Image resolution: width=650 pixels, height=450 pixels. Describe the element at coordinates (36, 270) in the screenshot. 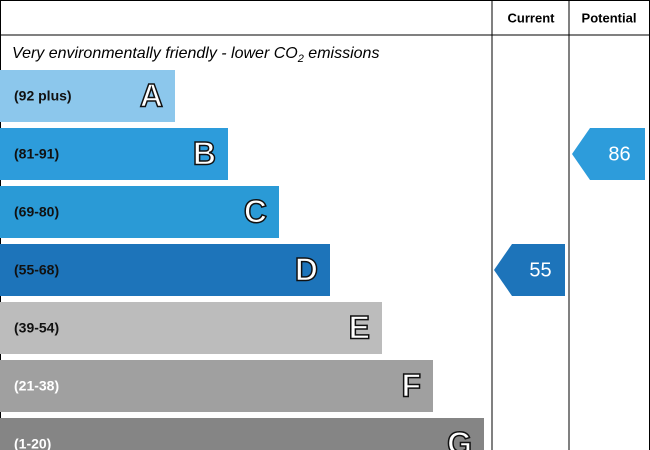

I see `band-range: (55-68)` at that location.